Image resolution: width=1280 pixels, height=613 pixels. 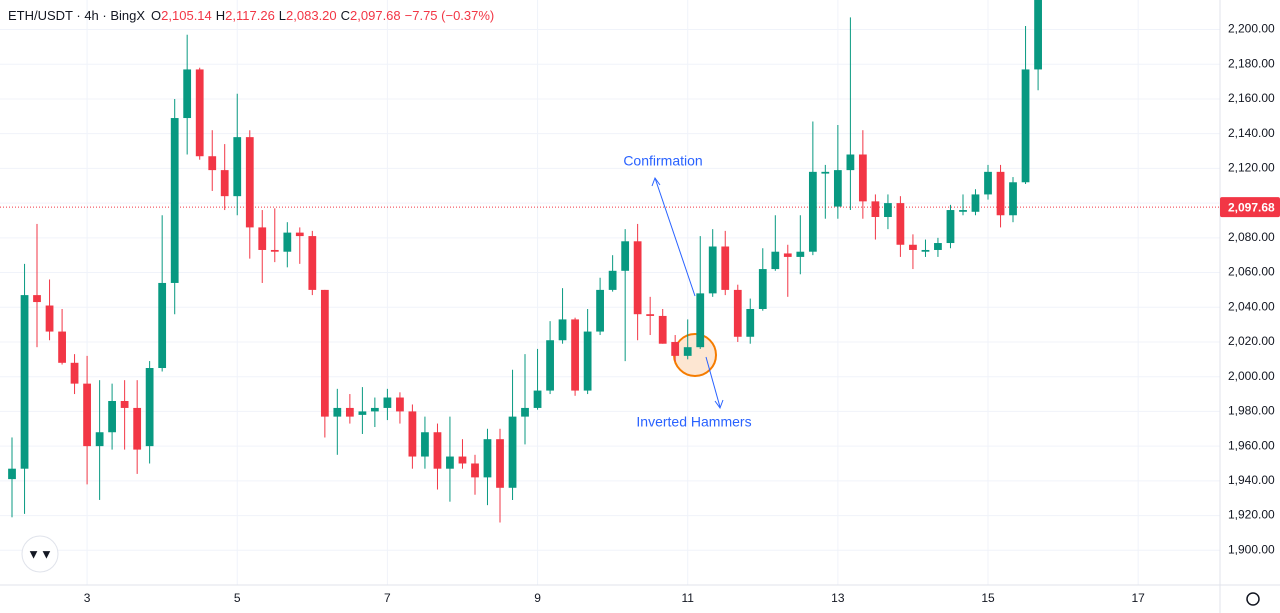 What do you see at coordinates (537, 598) in the screenshot?
I see `x-tick-label: 9` at bounding box center [537, 598].